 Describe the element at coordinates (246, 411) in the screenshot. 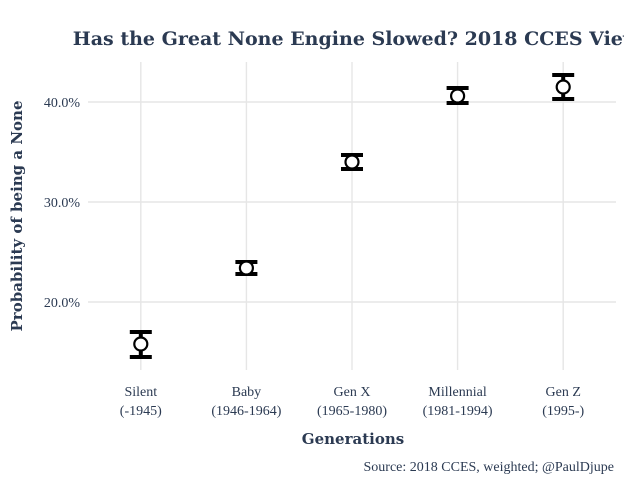

I see `x-tick-sublabel: (1946-1964)` at that location.